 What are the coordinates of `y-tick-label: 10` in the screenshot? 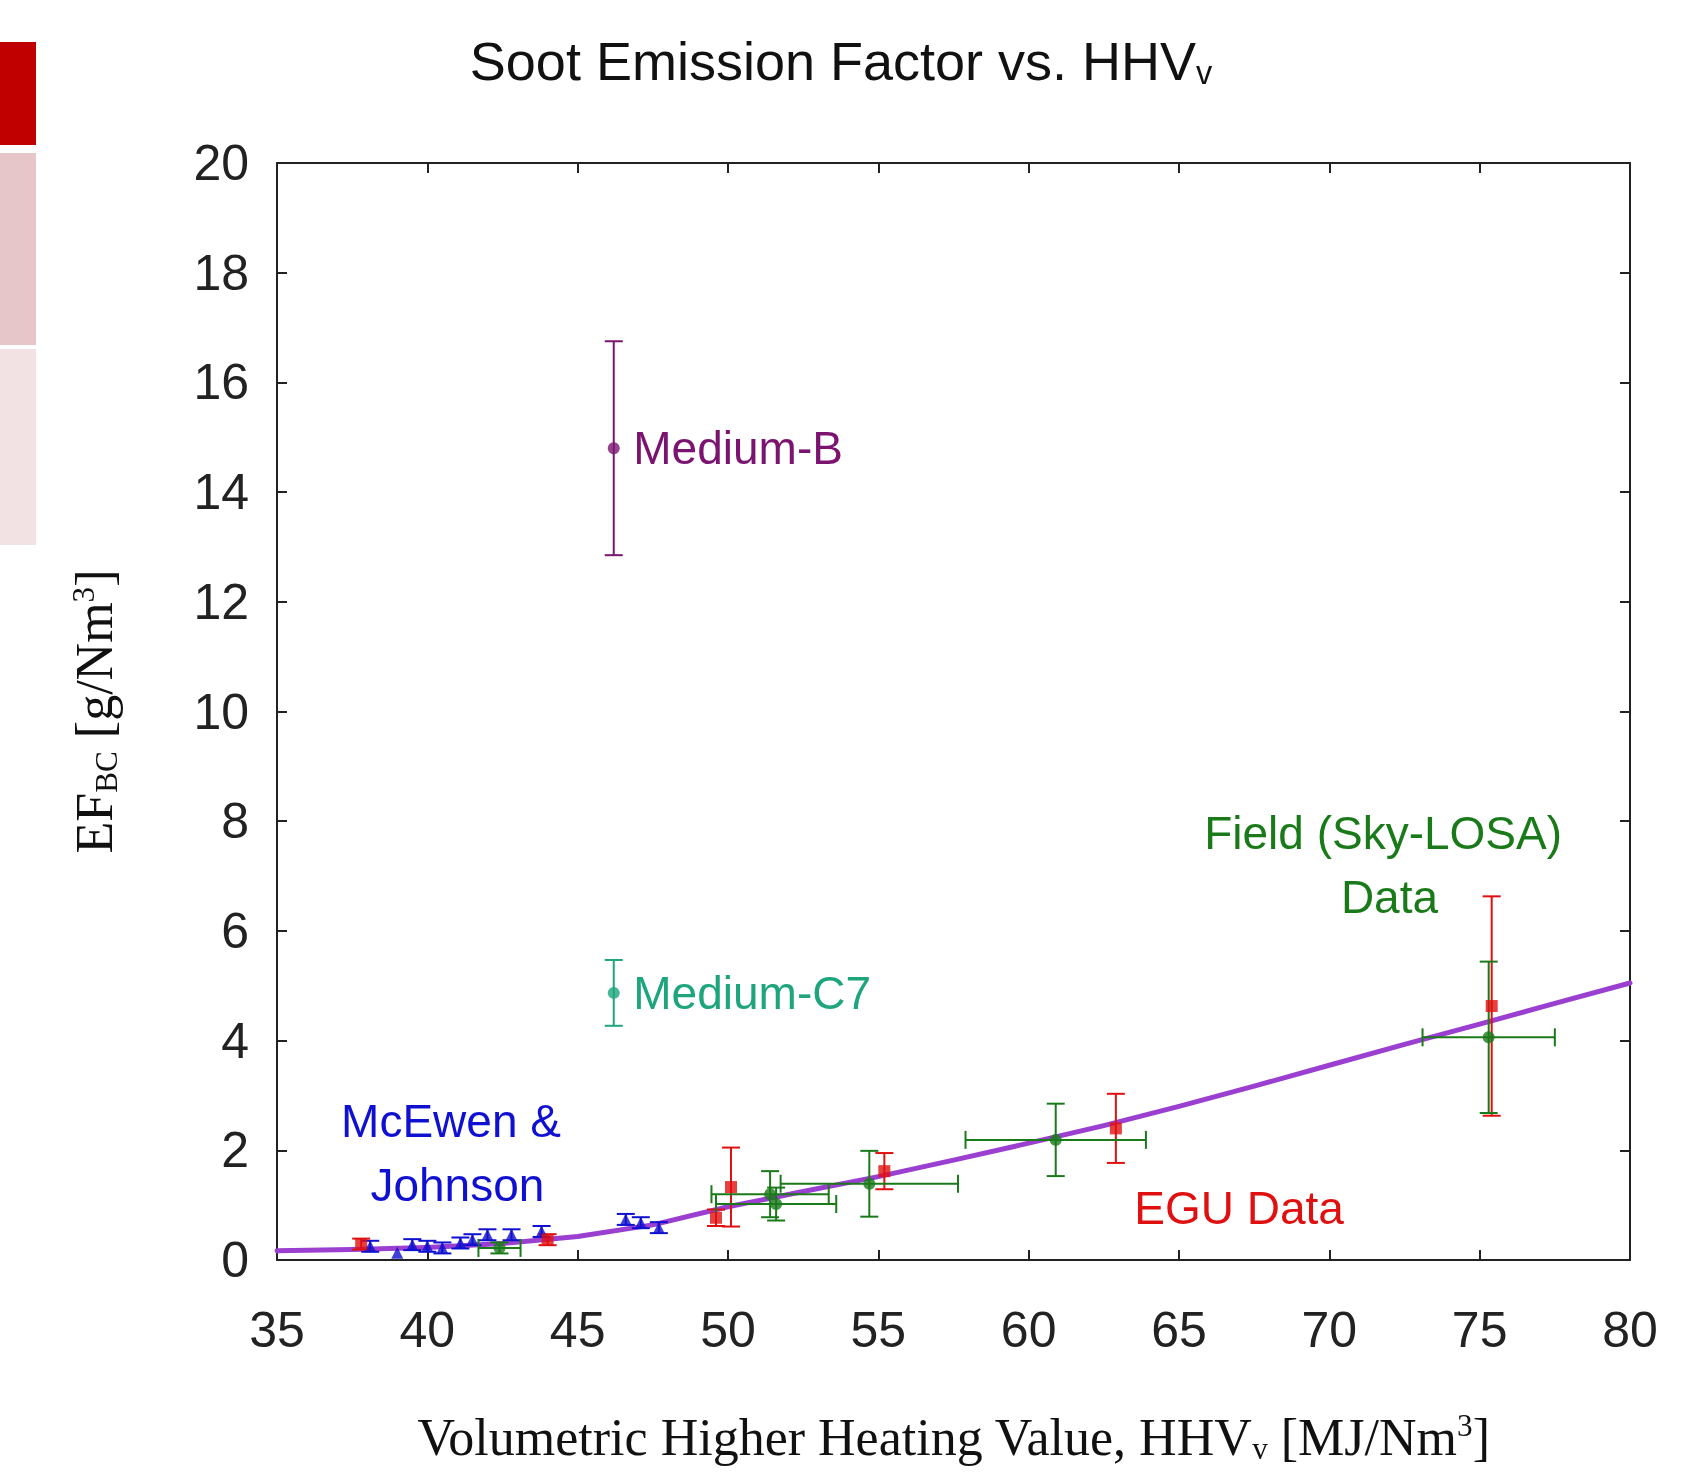 It's located at (221, 711).